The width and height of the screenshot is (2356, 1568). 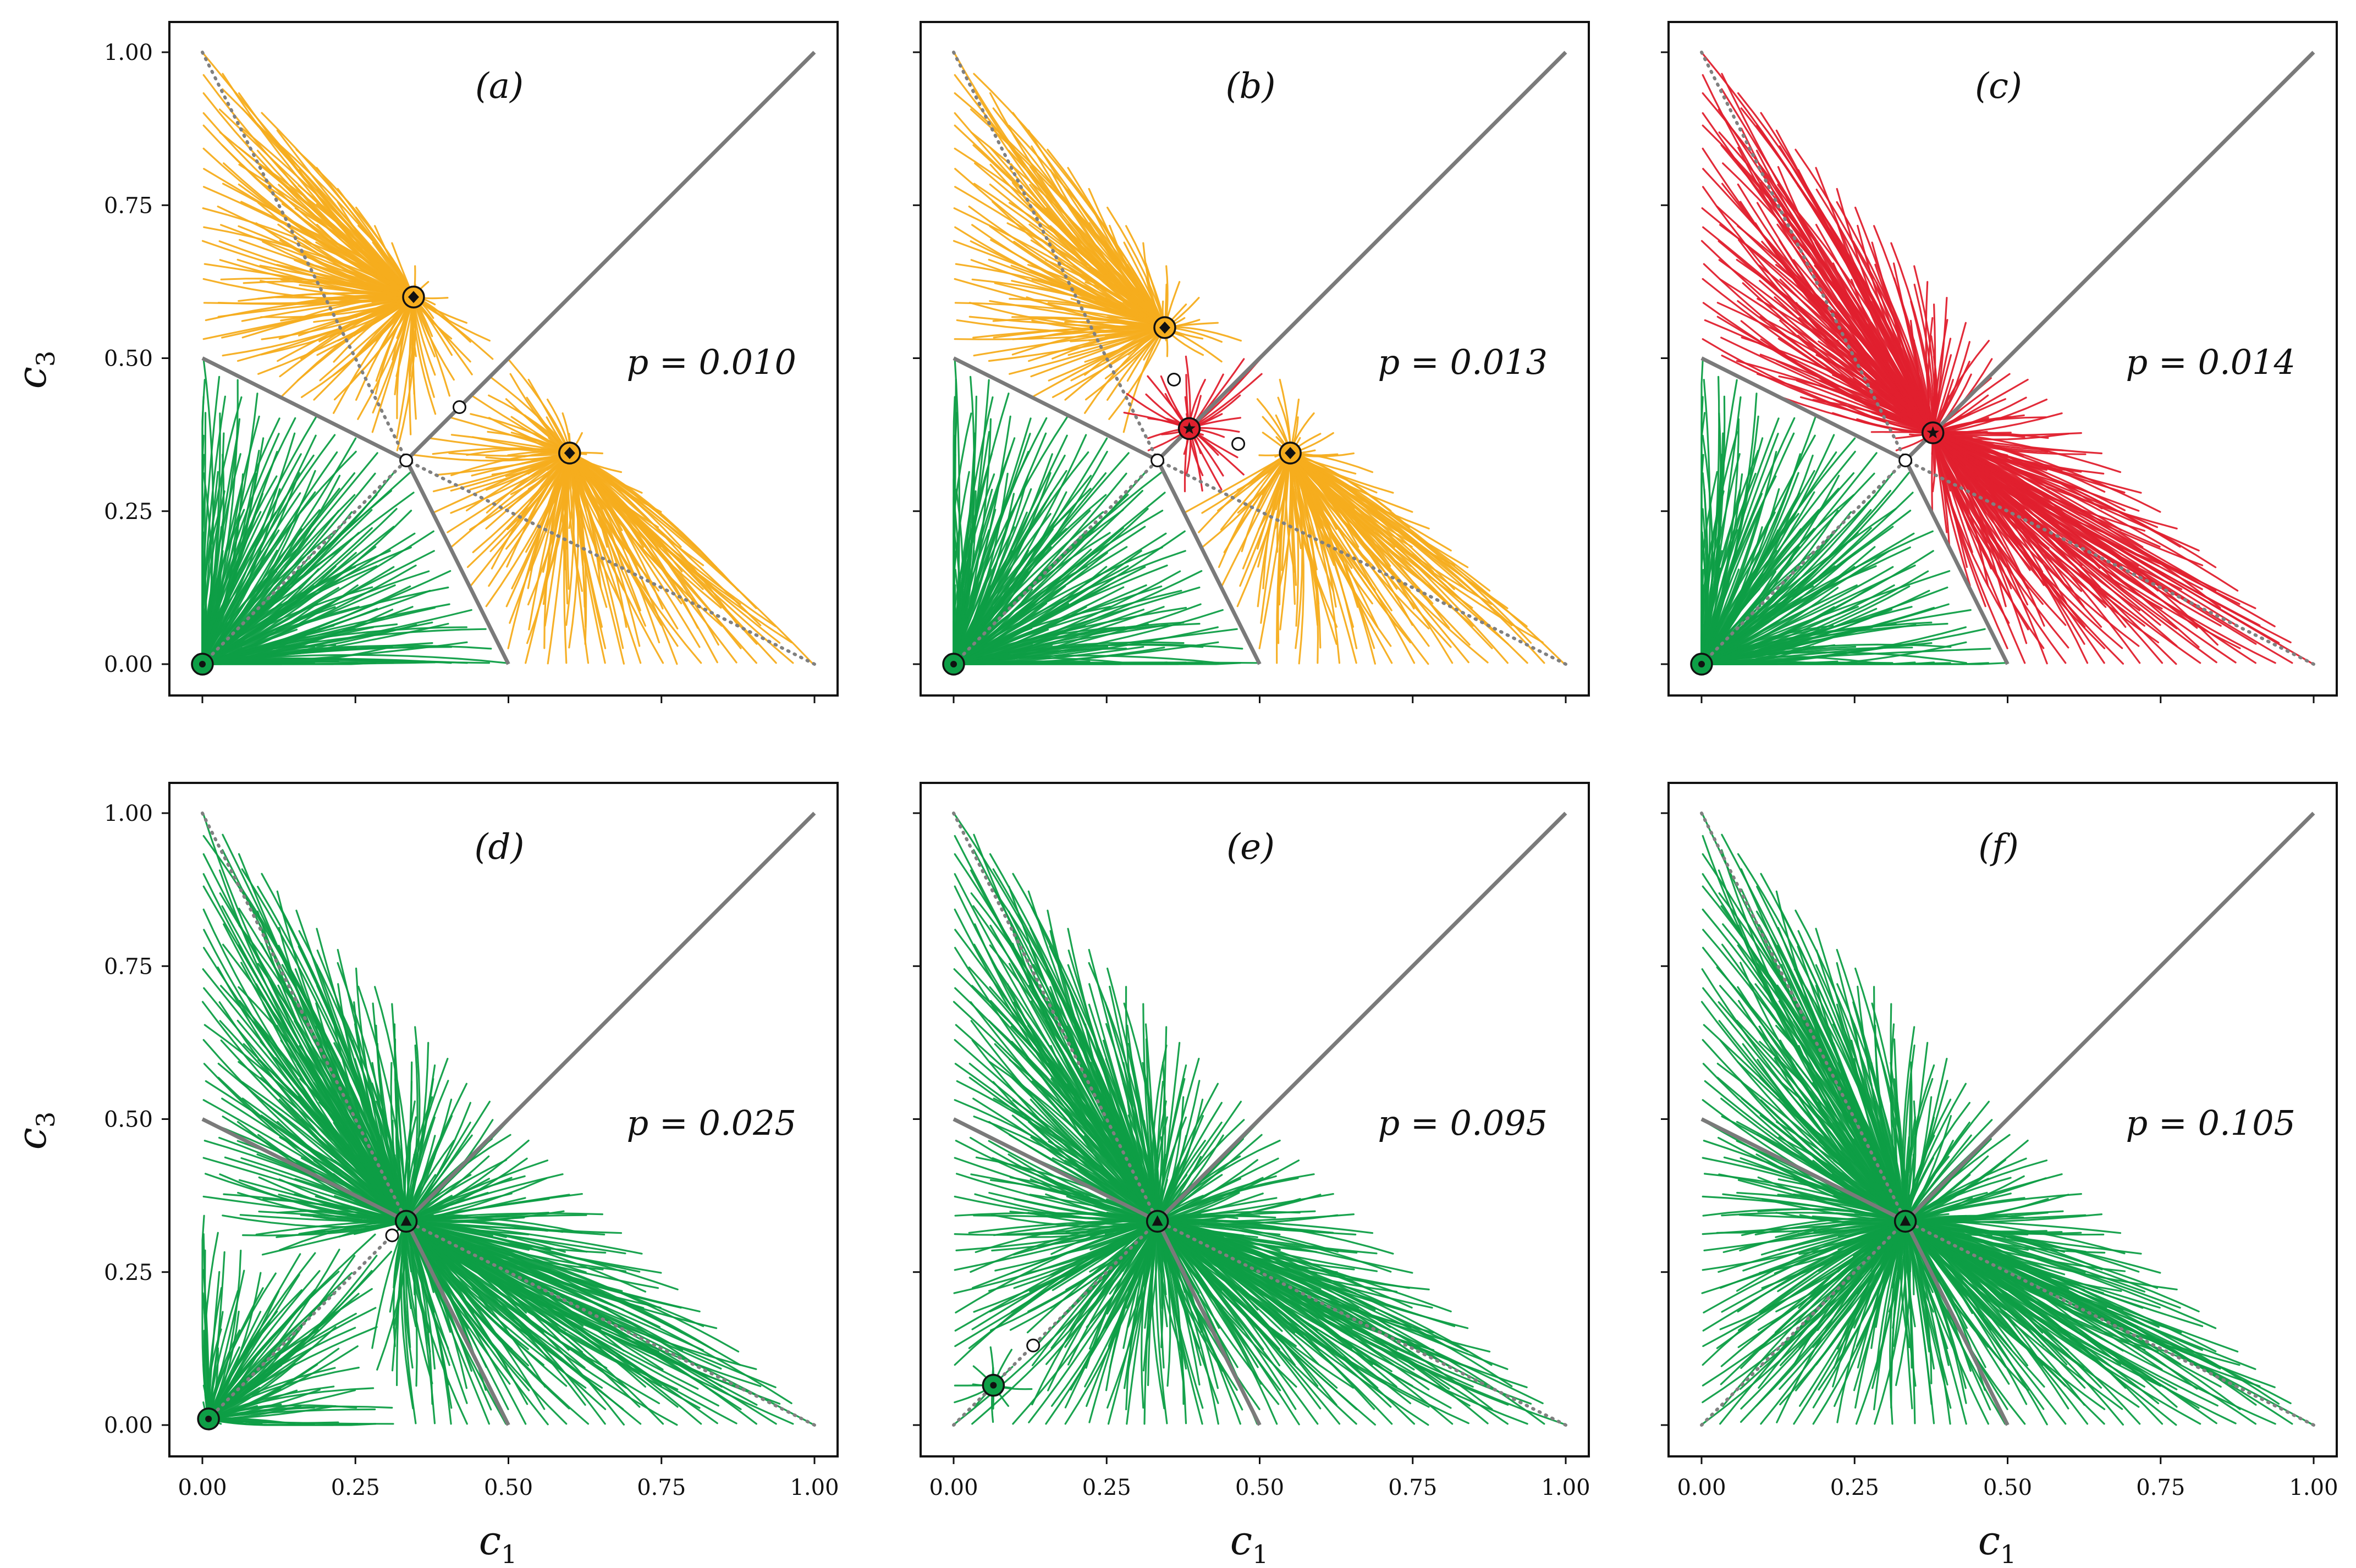 What do you see at coordinates (34, 1131) in the screenshot?
I see `y-axis-title: c3` at bounding box center [34, 1131].